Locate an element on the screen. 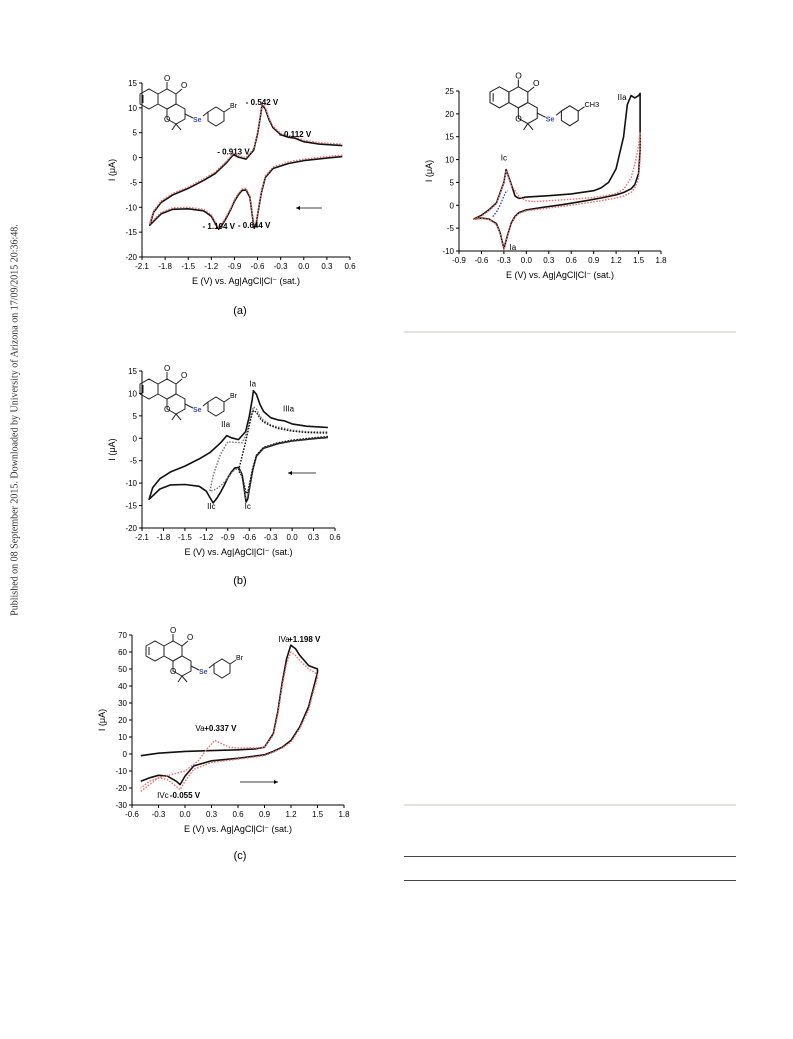 The width and height of the screenshot is (793, 1039). peak-label: IVa is located at coordinates (284, 639).